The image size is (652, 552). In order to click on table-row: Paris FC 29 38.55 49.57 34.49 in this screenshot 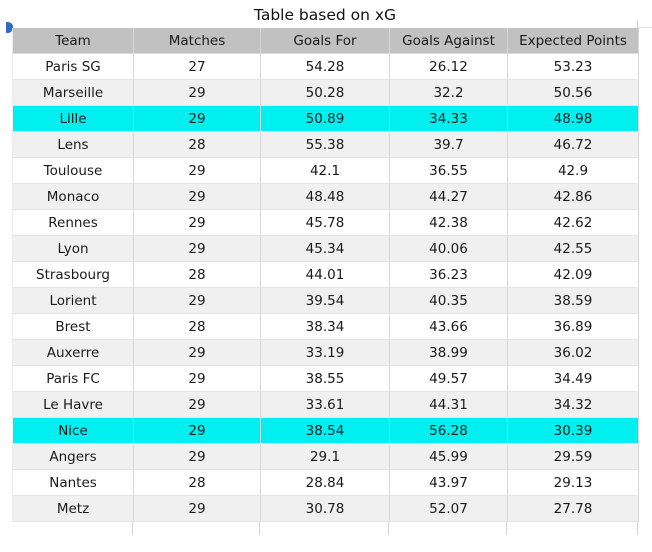, I will do `click(325, 378)`.